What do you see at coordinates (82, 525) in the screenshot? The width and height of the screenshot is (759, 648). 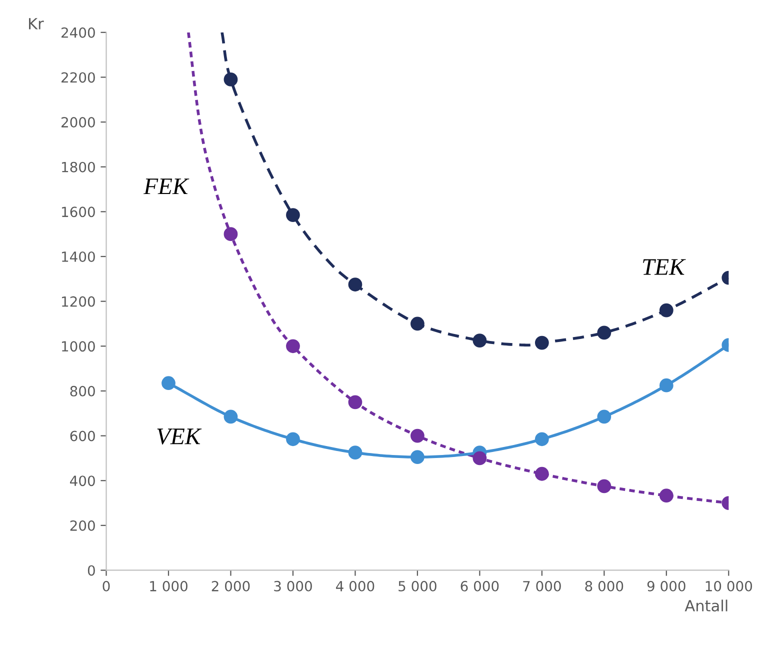 I see `y-tick-label: 200` at bounding box center [82, 525].